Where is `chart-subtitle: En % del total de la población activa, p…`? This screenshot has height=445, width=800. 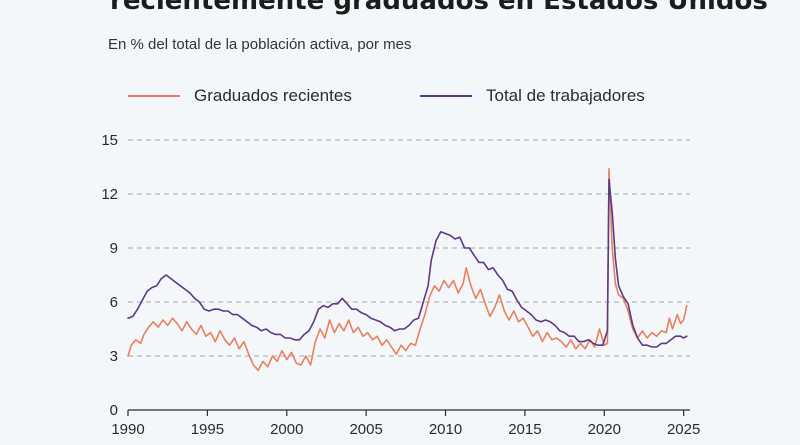
chart-subtitle: En % del total de la población activa, p… is located at coordinates (260, 44).